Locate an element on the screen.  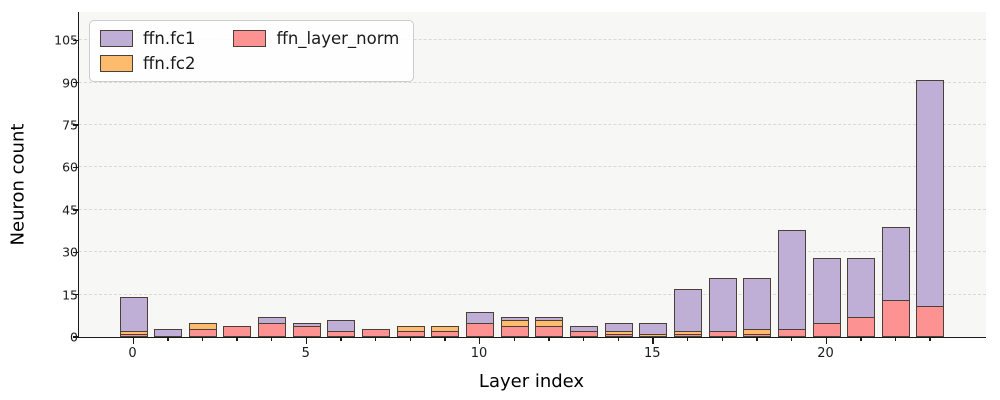
x-tick-label: 20 is located at coordinates (825, 353).